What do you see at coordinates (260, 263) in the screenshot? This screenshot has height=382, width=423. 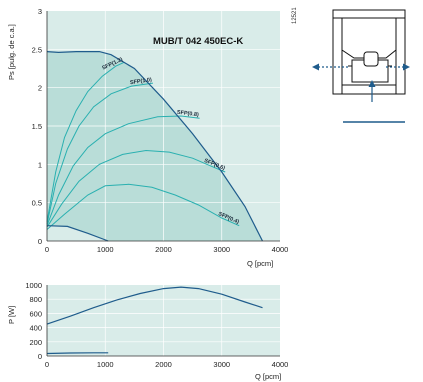 I see `pressure-x-axis-label: Q [pcm]` at bounding box center [260, 263].